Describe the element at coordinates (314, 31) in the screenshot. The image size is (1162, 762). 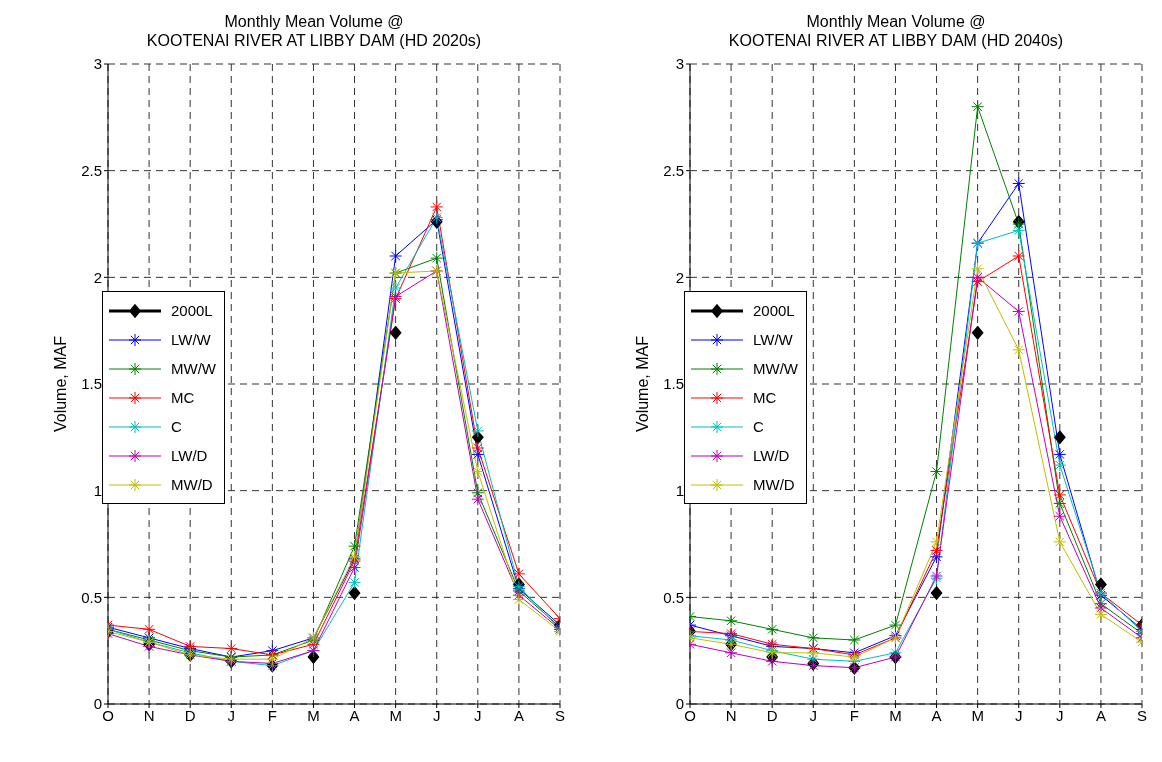
I see `chart-title: Monthly Mean Volume @ KOOTENAI RIVER AT LIBBY DAM (HD 2020s)` at that location.